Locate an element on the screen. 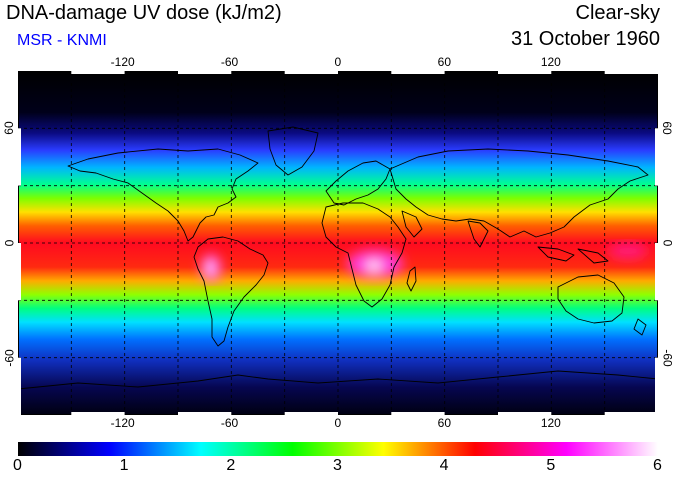 This screenshot has width=678, height=480. top-lon-tick-label: 120 is located at coordinates (550, 62).